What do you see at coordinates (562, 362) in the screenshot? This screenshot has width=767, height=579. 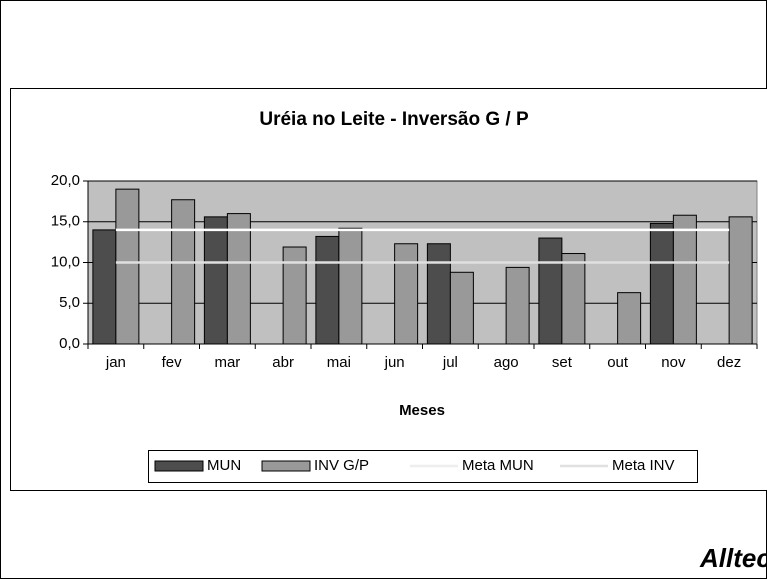 I see `x-tick-label: set` at bounding box center [562, 362].